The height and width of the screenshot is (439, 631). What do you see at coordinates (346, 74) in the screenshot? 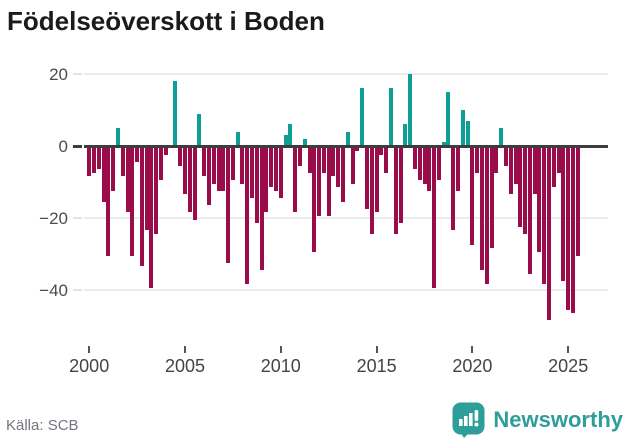
I see `gridline-y20` at bounding box center [346, 74].